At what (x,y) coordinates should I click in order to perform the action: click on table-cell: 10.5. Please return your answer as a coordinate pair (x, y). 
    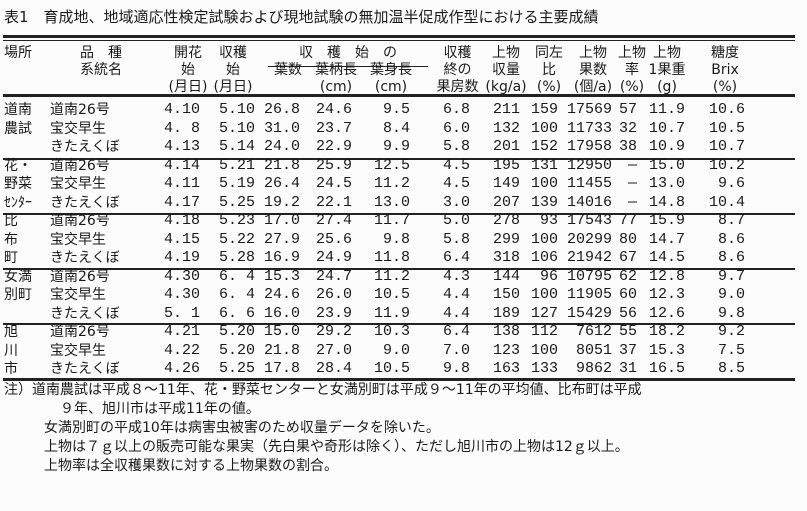
    Looking at the image, I should click on (391, 368).